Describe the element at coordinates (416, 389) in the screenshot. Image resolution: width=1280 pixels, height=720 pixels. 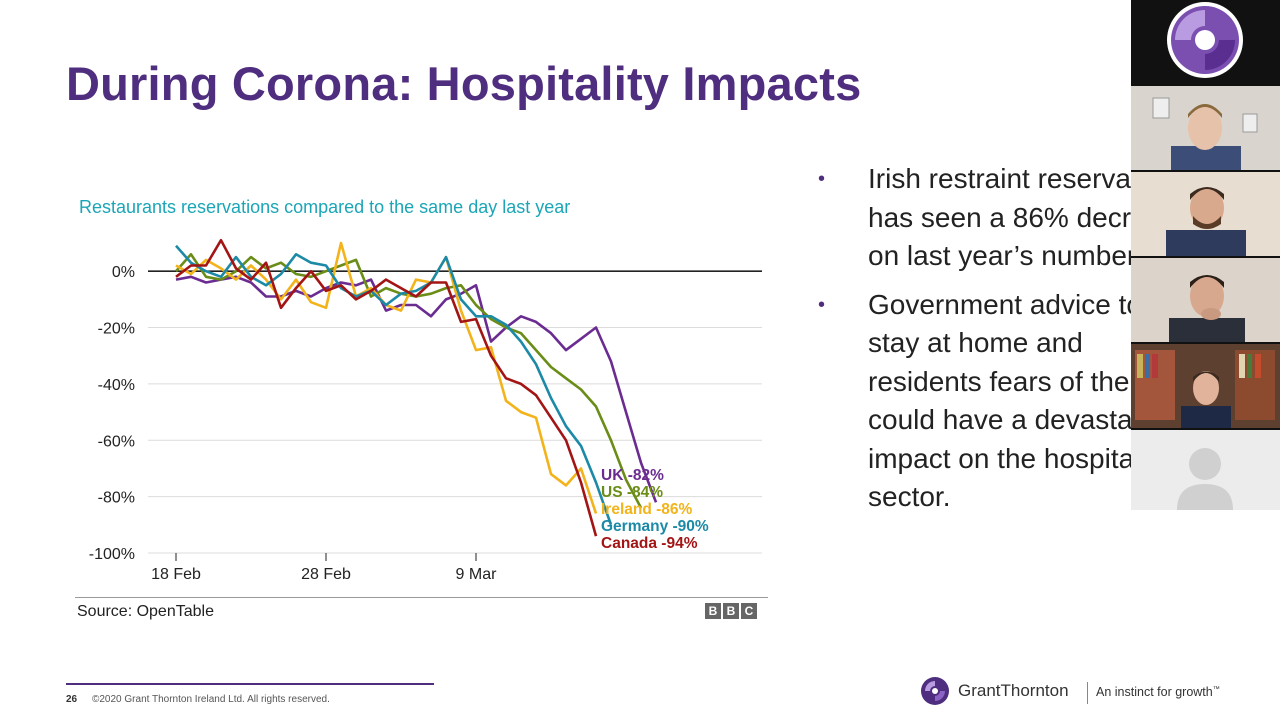
I see `series-line-uk` at that location.